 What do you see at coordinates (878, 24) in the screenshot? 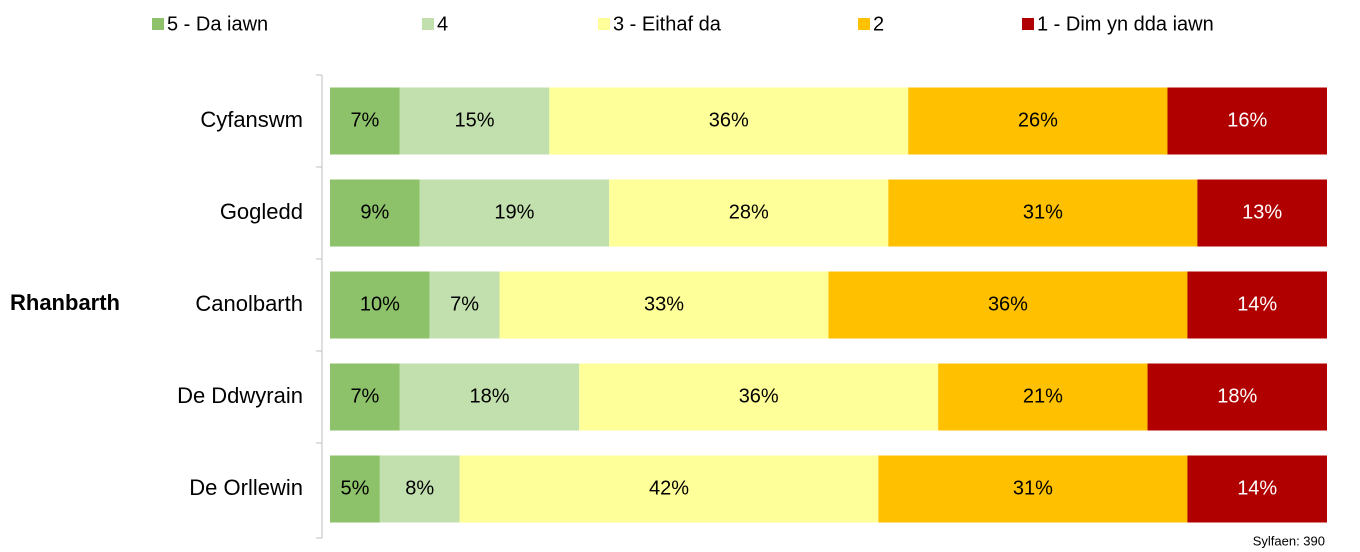
I see `legend-label: 2` at bounding box center [878, 24].